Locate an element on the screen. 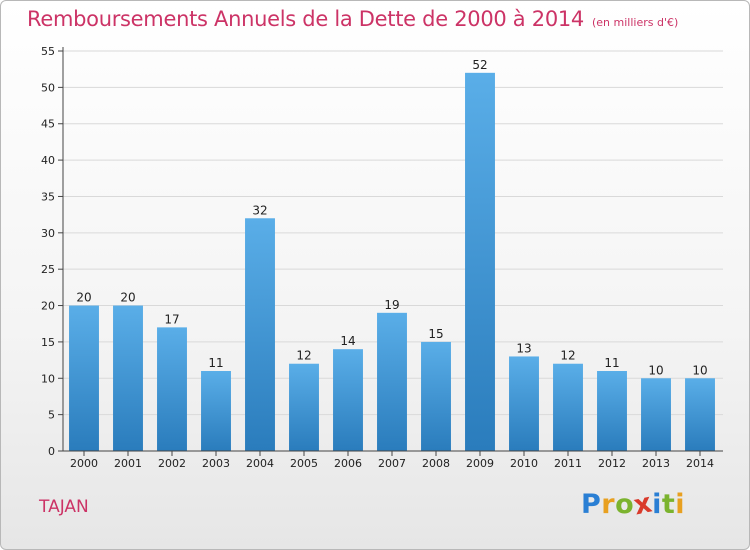 Image resolution: width=750 pixels, height=550 pixels. x-tick-label: 2011 is located at coordinates (568, 463).